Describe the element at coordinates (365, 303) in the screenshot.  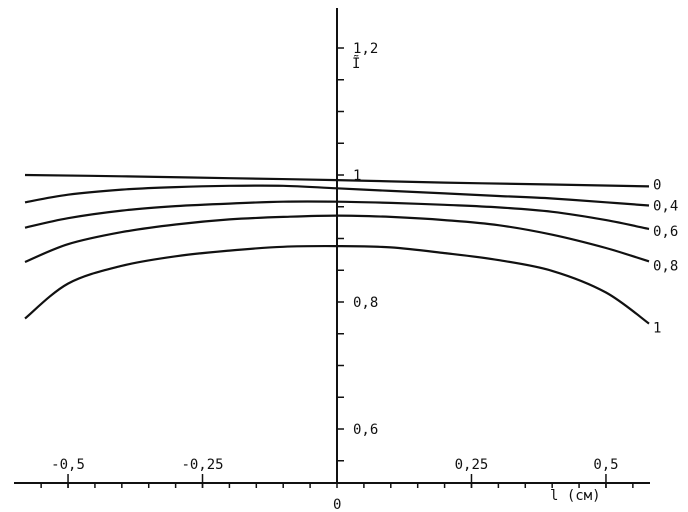
I see `y-tick-label: 0,8` at that location.